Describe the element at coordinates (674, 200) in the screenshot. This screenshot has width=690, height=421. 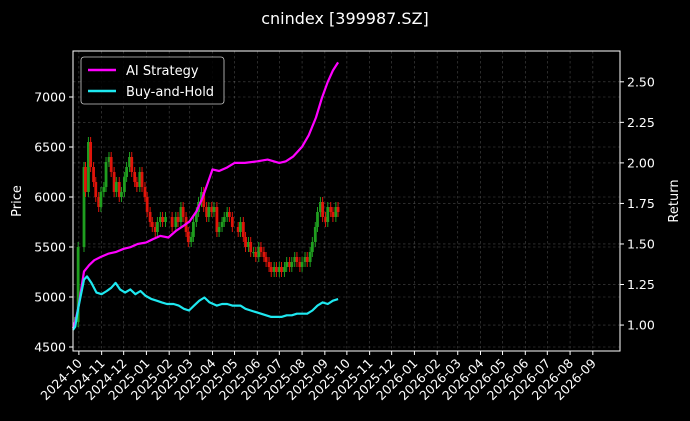
I see `right-axis-title: Return` at that location.